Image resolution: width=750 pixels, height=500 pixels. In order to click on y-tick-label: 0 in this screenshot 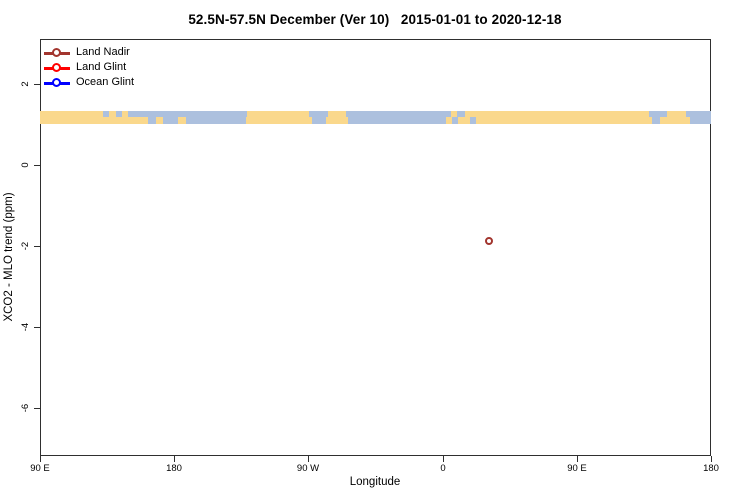, I will do `click(25, 165)`.